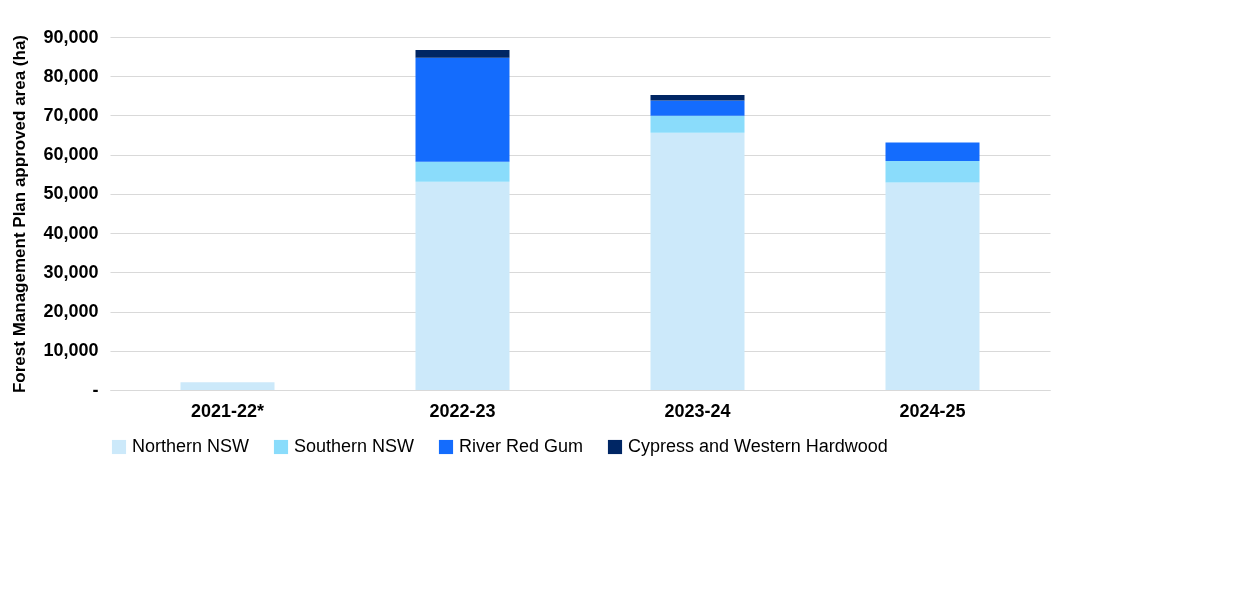  I want to click on y-tick-label: 80,000, so click(71, 75).